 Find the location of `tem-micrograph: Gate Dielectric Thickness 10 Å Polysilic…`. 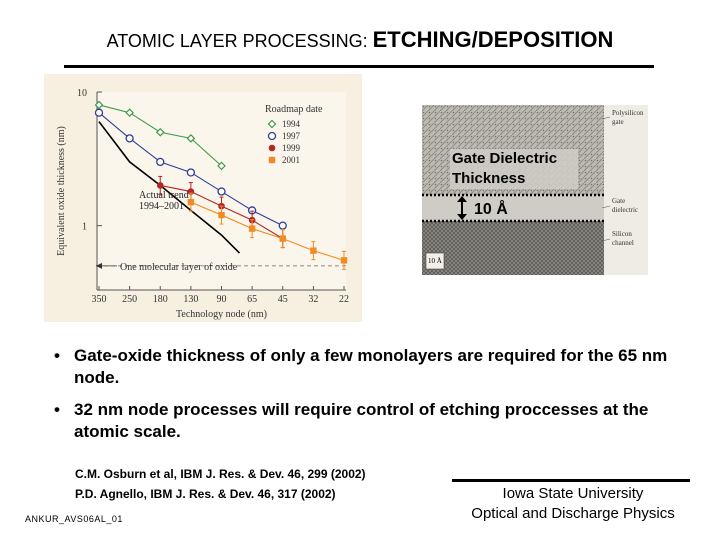

tem-micrograph: Gate Dielectric Thickness 10 Å Polysilic… is located at coordinates (535, 190).